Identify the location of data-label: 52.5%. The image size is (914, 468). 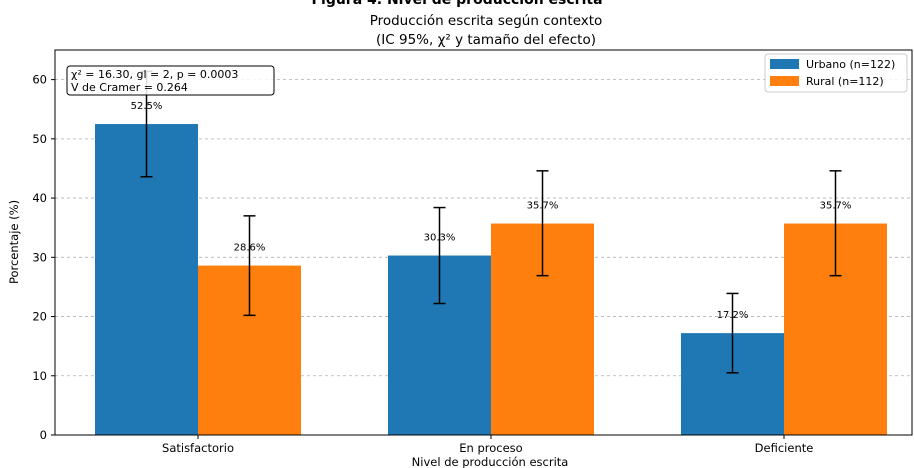
(147, 106).